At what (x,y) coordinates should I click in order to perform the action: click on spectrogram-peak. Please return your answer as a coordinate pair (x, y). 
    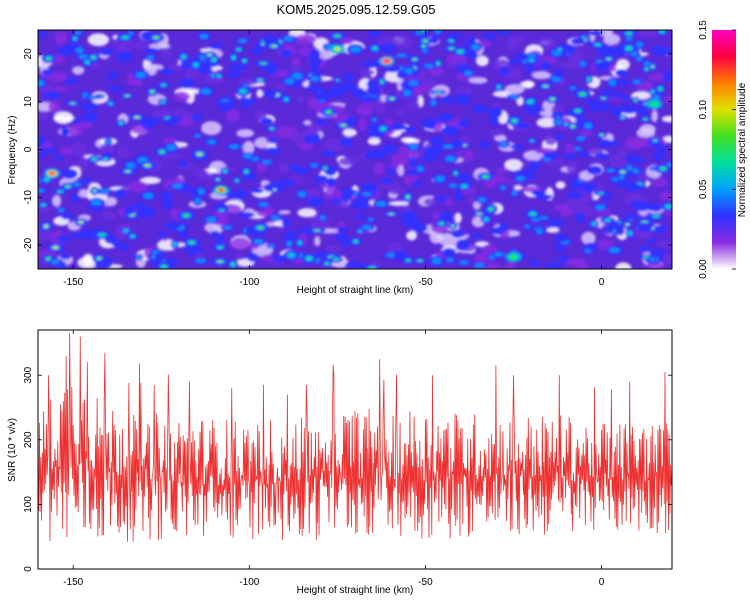
    Looking at the image, I should click on (221, 190).